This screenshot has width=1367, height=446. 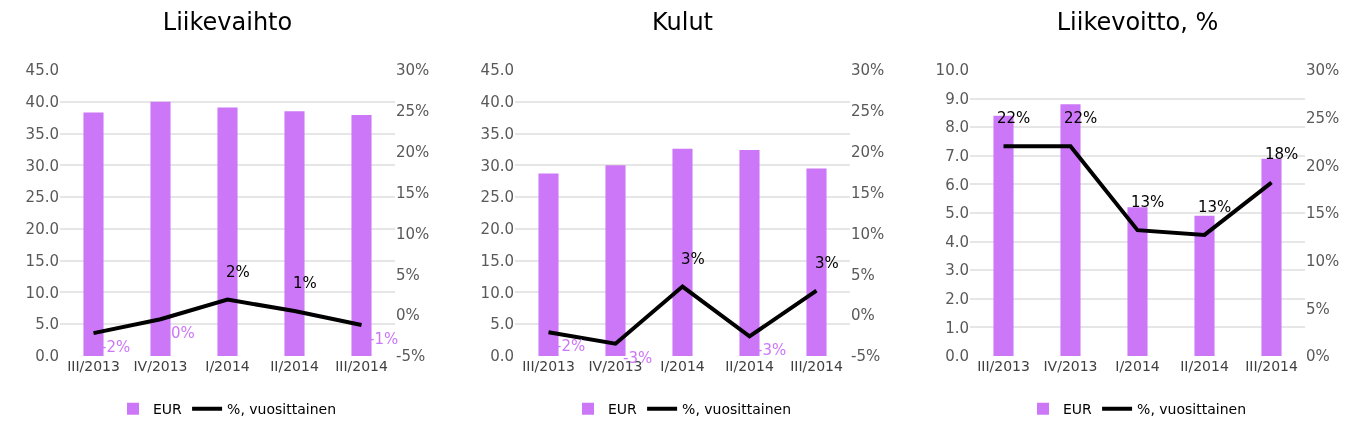 I want to click on data-label: 1%, so click(x=305, y=283).